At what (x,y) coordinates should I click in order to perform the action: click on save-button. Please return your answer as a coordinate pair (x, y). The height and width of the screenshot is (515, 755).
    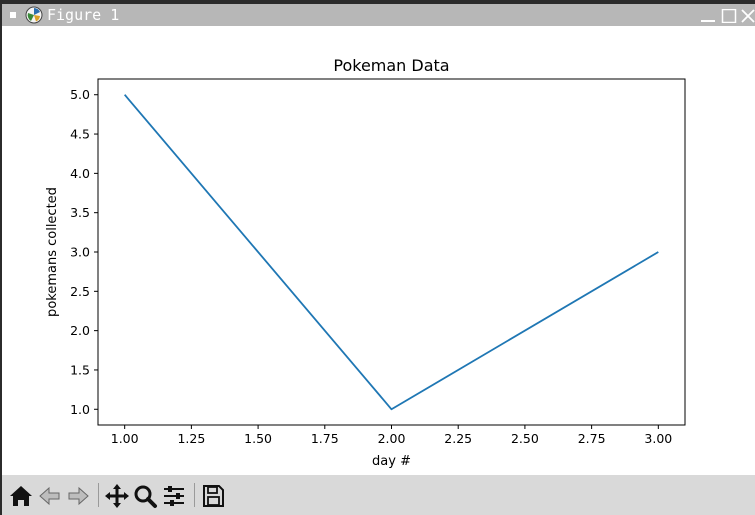
    Looking at the image, I should click on (213, 496).